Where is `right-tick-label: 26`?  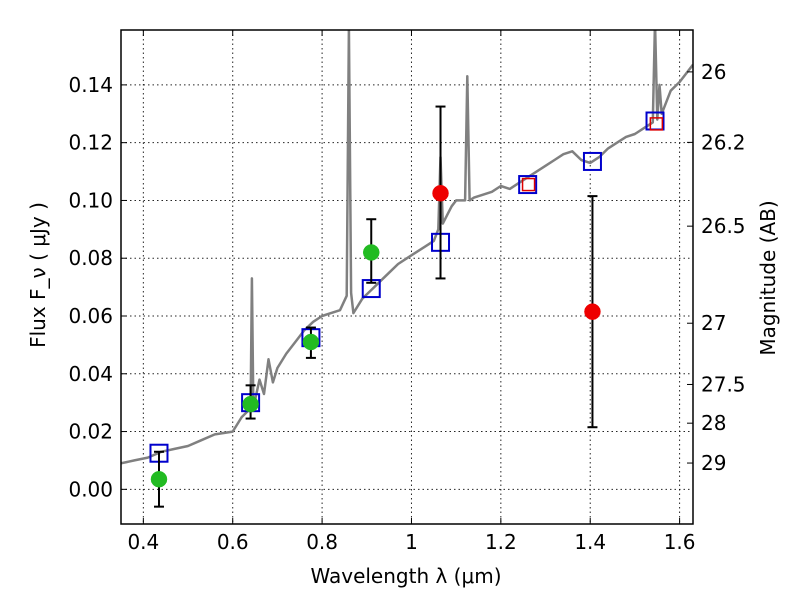
right-tick-label: 26 is located at coordinates (713, 72).